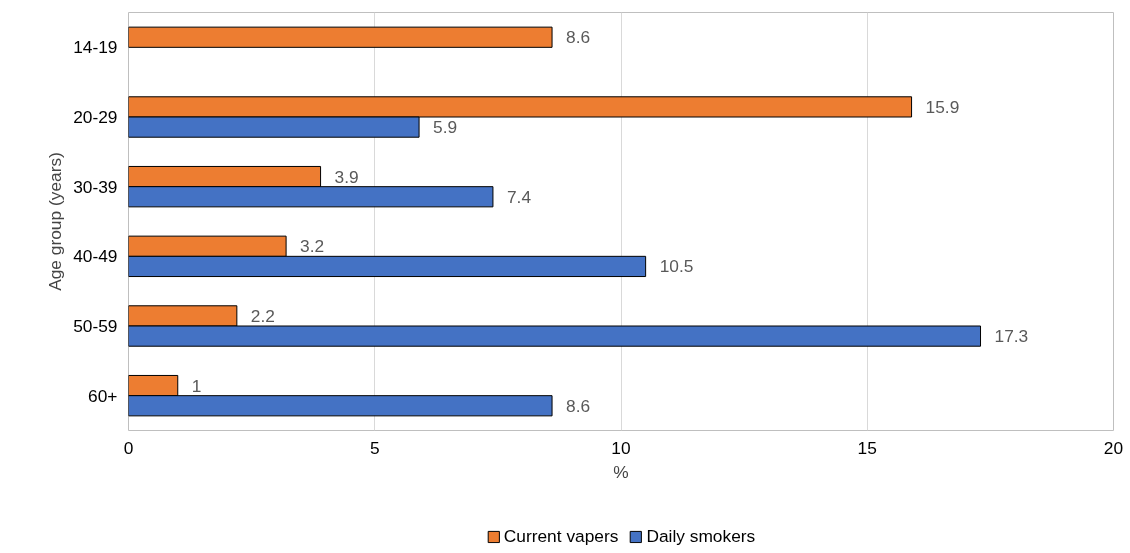 The width and height of the screenshot is (1130, 553). What do you see at coordinates (95, 256) in the screenshot?
I see `y-tick-label: 40-49` at bounding box center [95, 256].